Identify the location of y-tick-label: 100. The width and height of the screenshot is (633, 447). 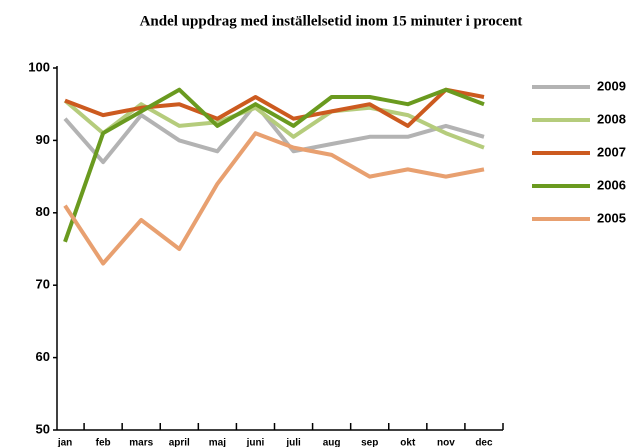
(39, 66).